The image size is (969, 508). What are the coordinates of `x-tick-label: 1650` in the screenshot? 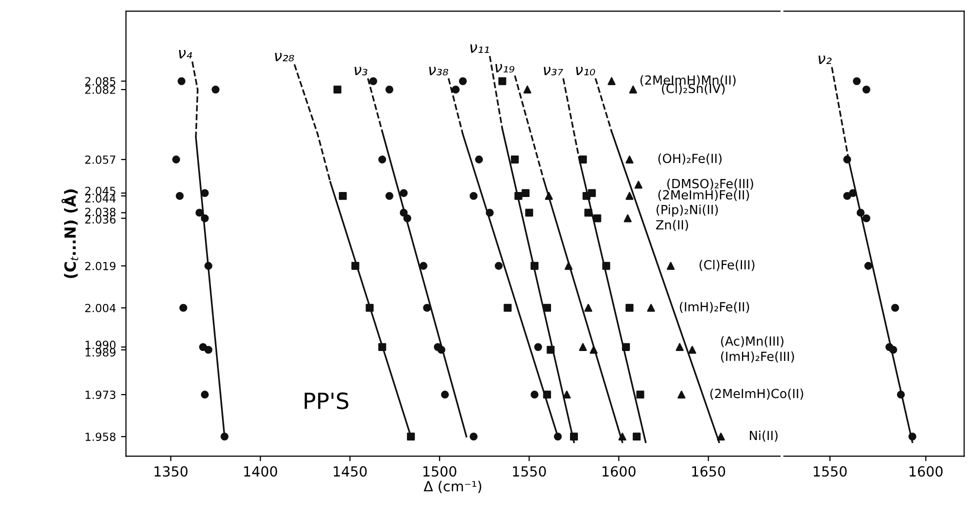 It's located at (709, 471).